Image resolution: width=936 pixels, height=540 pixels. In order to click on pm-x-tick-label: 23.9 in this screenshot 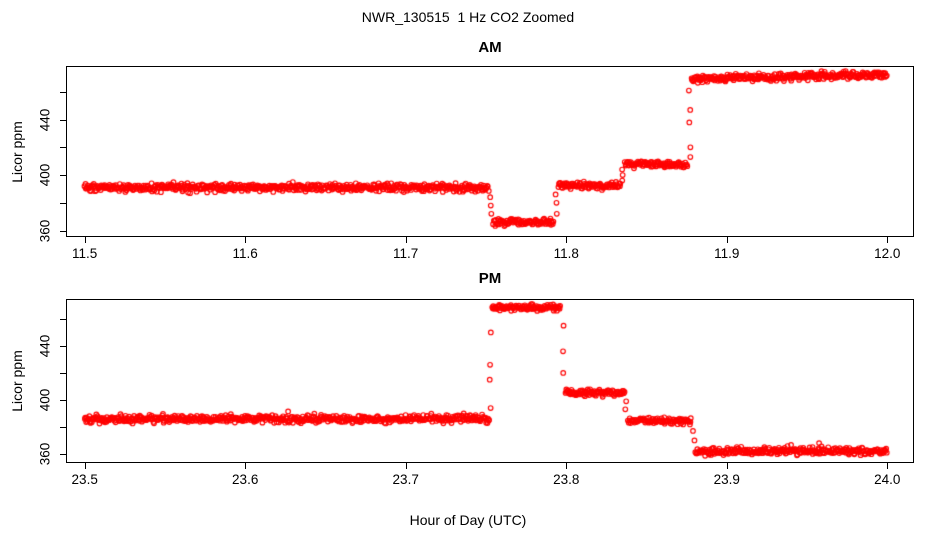, I will do `click(726, 479)`.